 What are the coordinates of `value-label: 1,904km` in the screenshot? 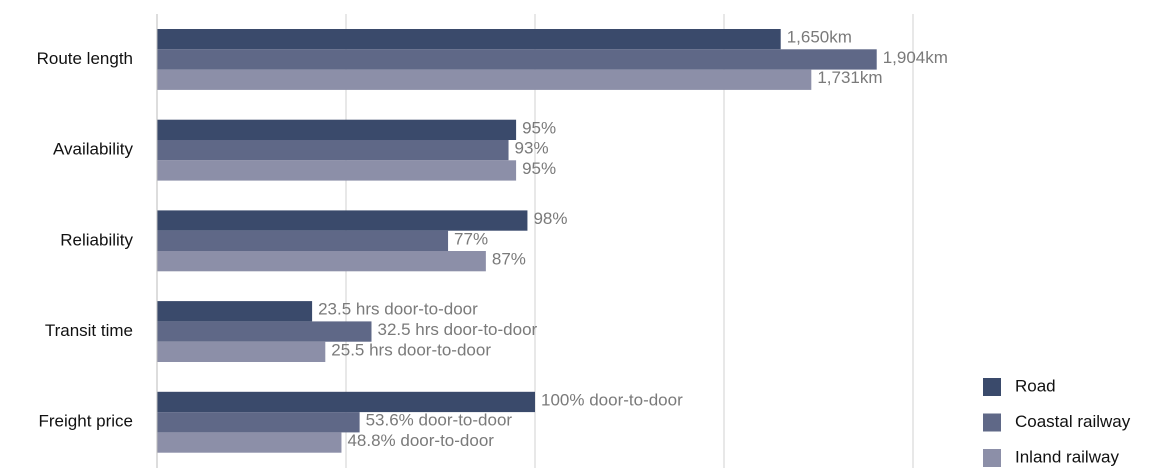 It's located at (915, 57).